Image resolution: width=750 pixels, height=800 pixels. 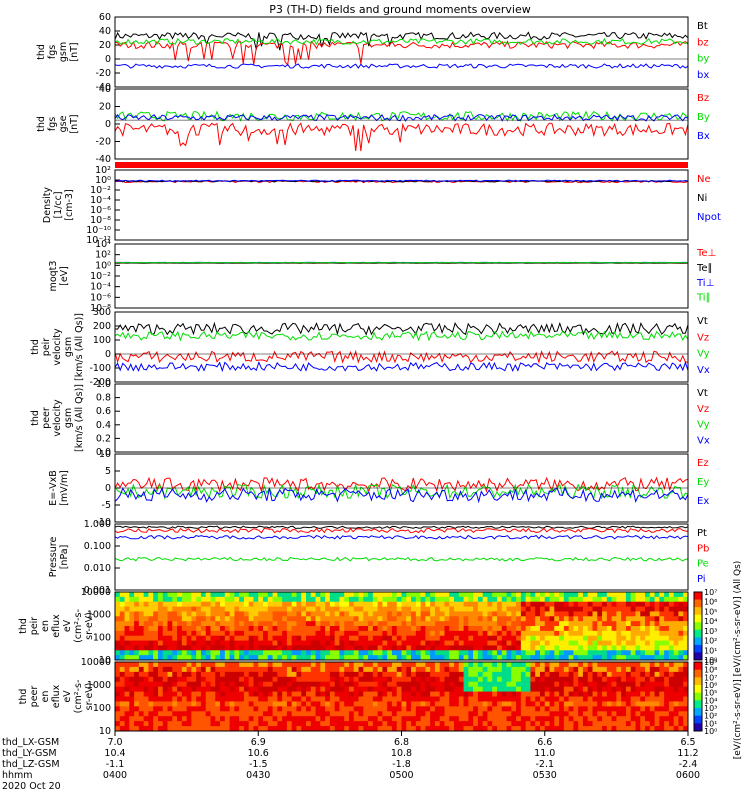 What do you see at coordinates (401, 124) in the screenshot?
I see `panel-frame` at bounding box center [401, 124].